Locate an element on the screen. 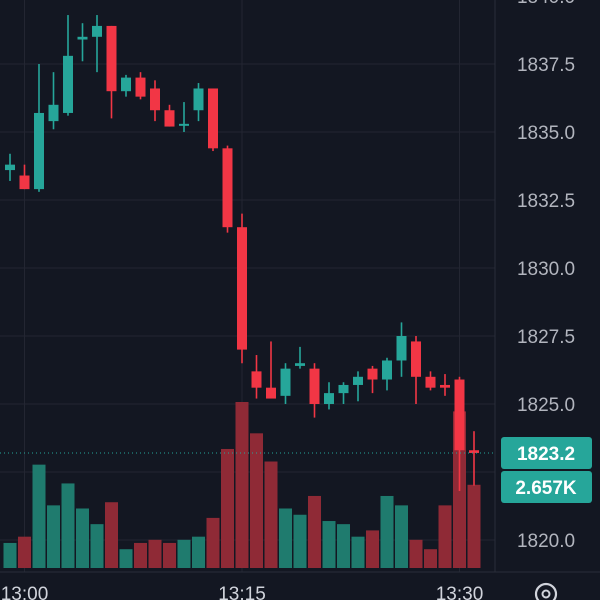 The height and width of the screenshot is (600, 600). price-tick-label: 1837.5 is located at coordinates (546, 65).